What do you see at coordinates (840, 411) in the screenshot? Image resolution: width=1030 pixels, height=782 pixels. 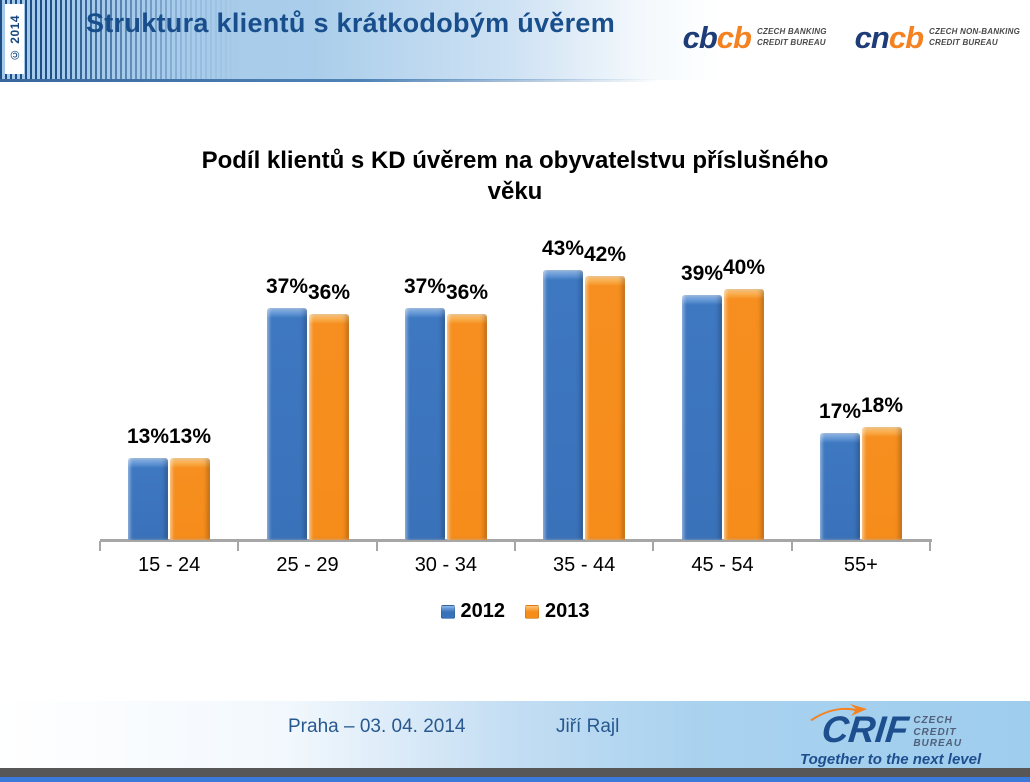 I see `bar-value-label: 17%` at bounding box center [840, 411].